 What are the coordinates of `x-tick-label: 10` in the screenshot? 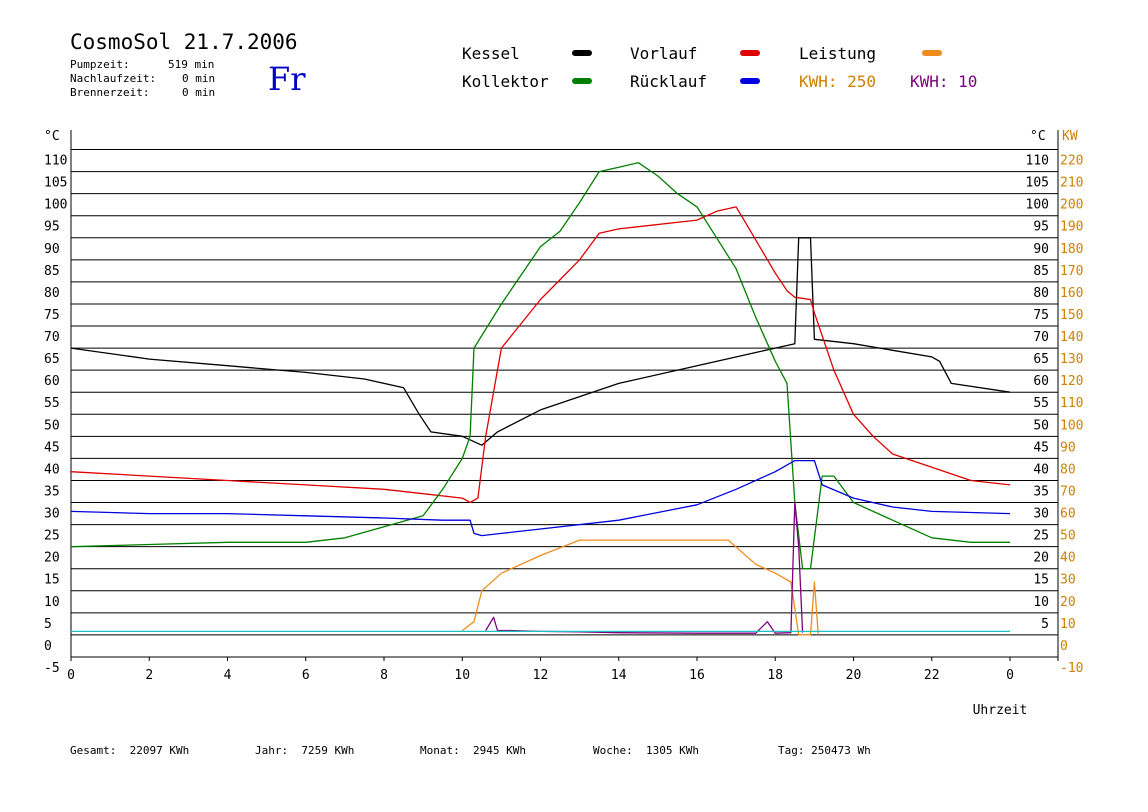 It's located at (462, 675).